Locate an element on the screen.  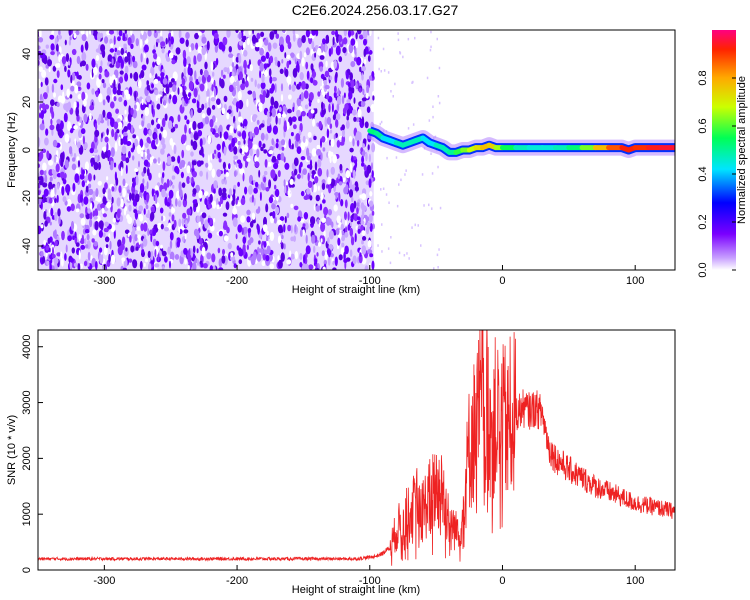
snr-y-axis-label: SNR (10 * v/v) is located at coordinates (12, 450).